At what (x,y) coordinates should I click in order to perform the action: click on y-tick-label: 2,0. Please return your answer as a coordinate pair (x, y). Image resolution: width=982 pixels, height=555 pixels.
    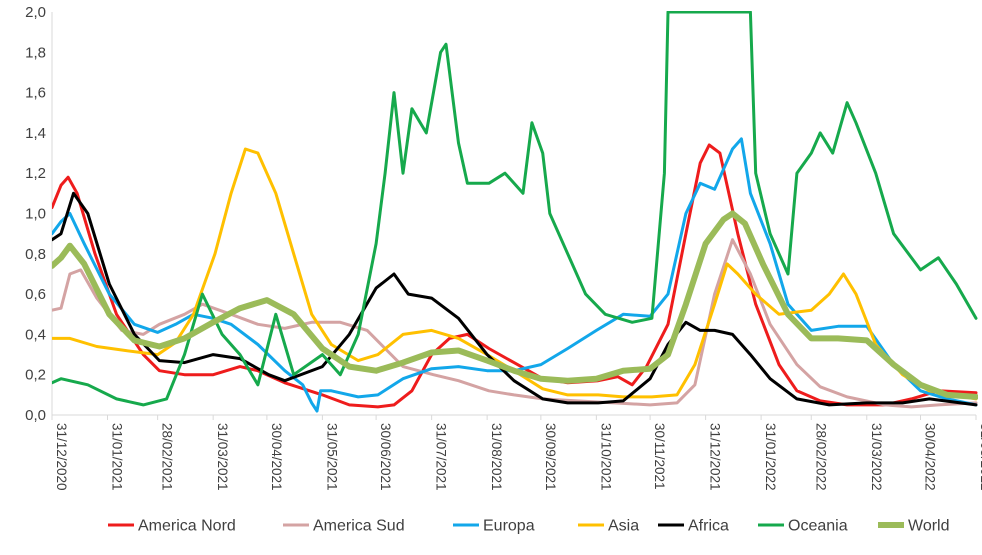
    Looking at the image, I should click on (35, 12).